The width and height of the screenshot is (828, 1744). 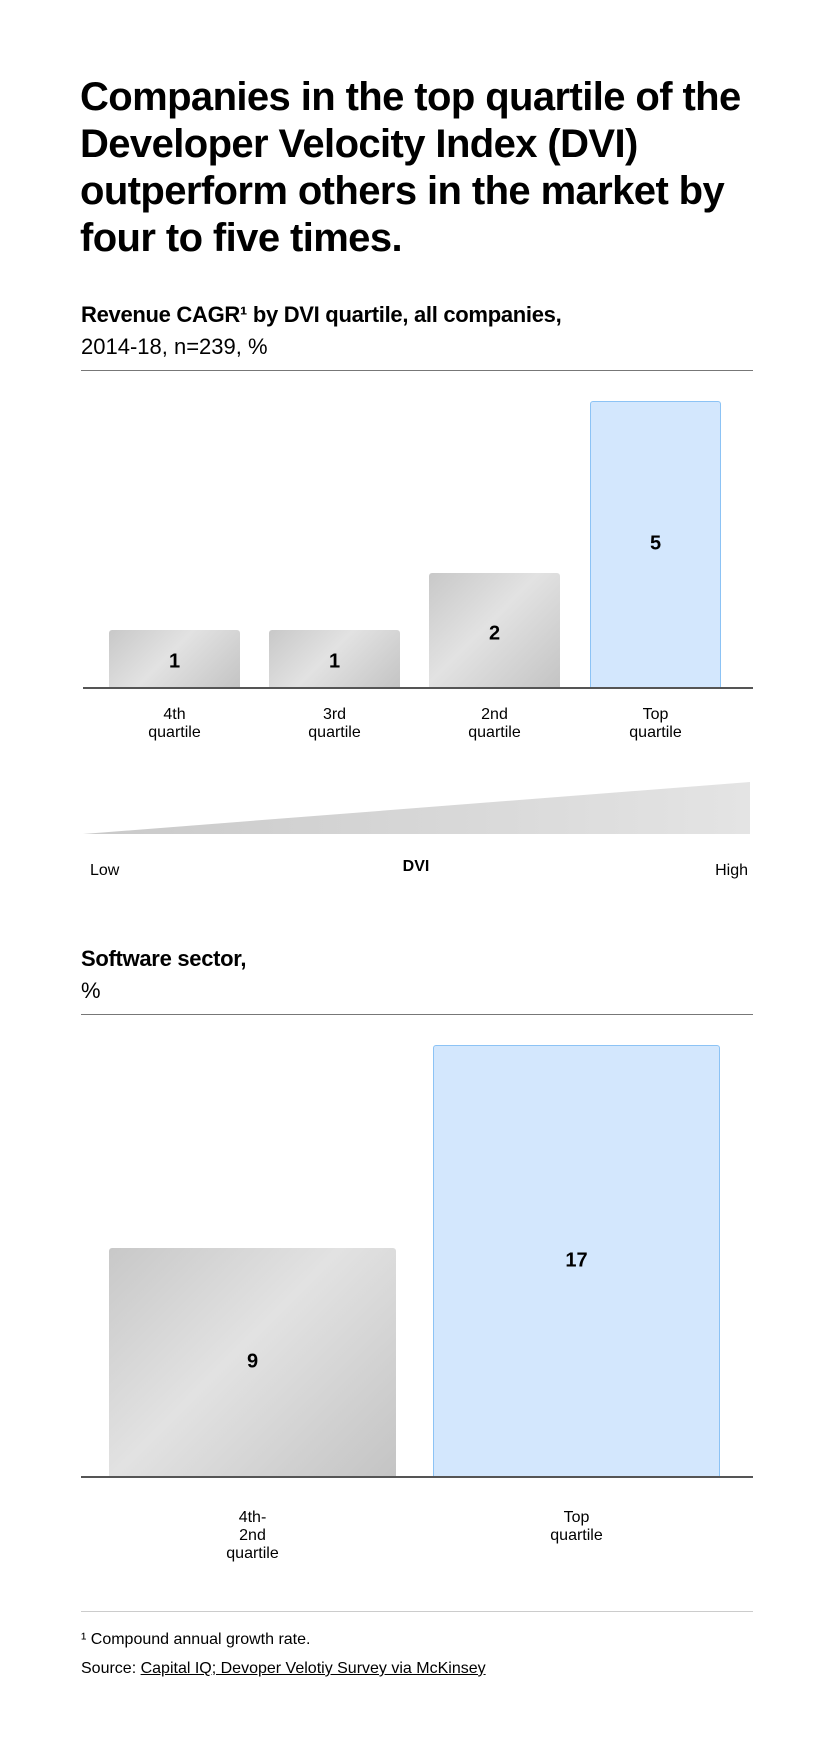 I want to click on bar-value-label: 2, so click(x=494, y=633).